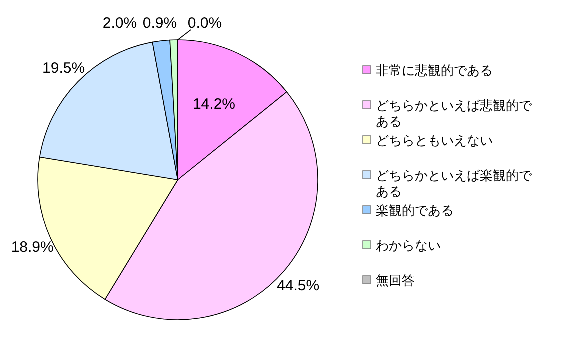  What do you see at coordinates (120, 23) in the screenshot?
I see `data-label: 2.0%` at bounding box center [120, 23].